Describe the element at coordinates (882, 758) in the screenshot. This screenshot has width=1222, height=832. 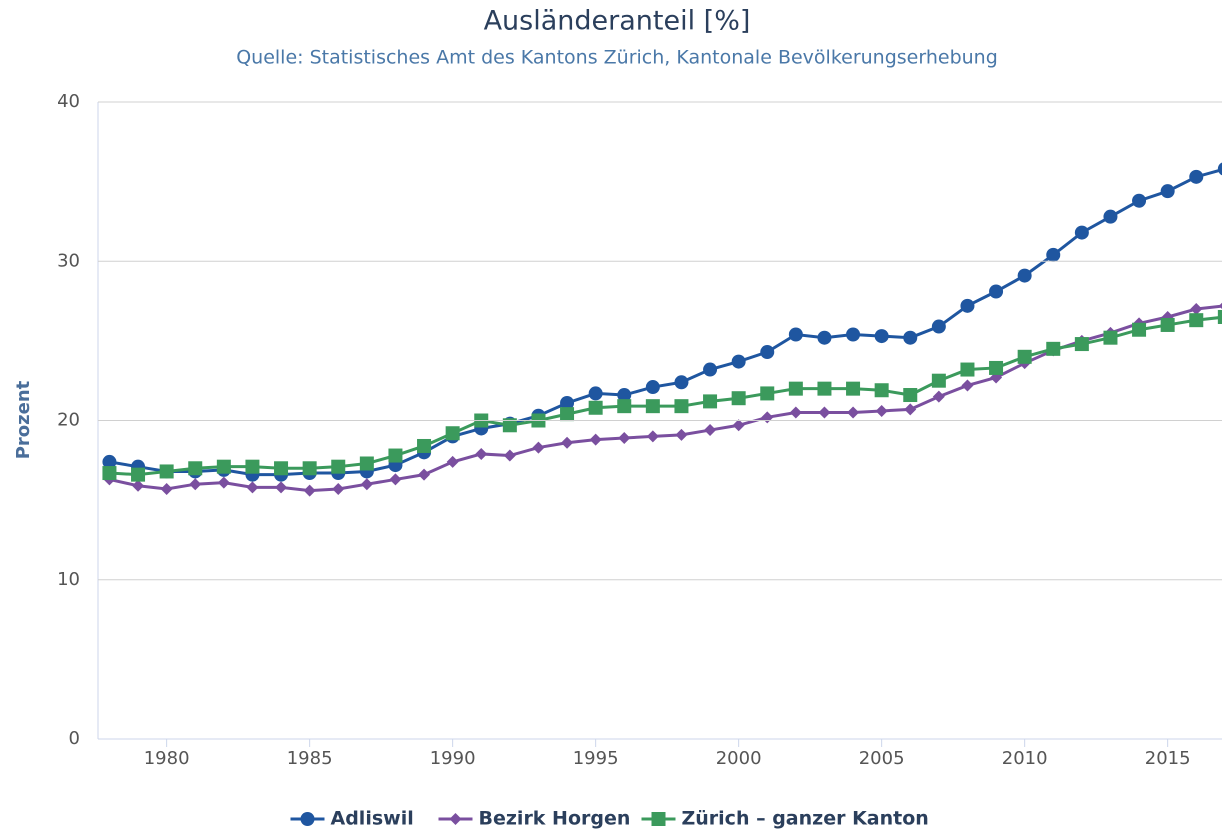
I see `x-tick-label: 2005` at that location.